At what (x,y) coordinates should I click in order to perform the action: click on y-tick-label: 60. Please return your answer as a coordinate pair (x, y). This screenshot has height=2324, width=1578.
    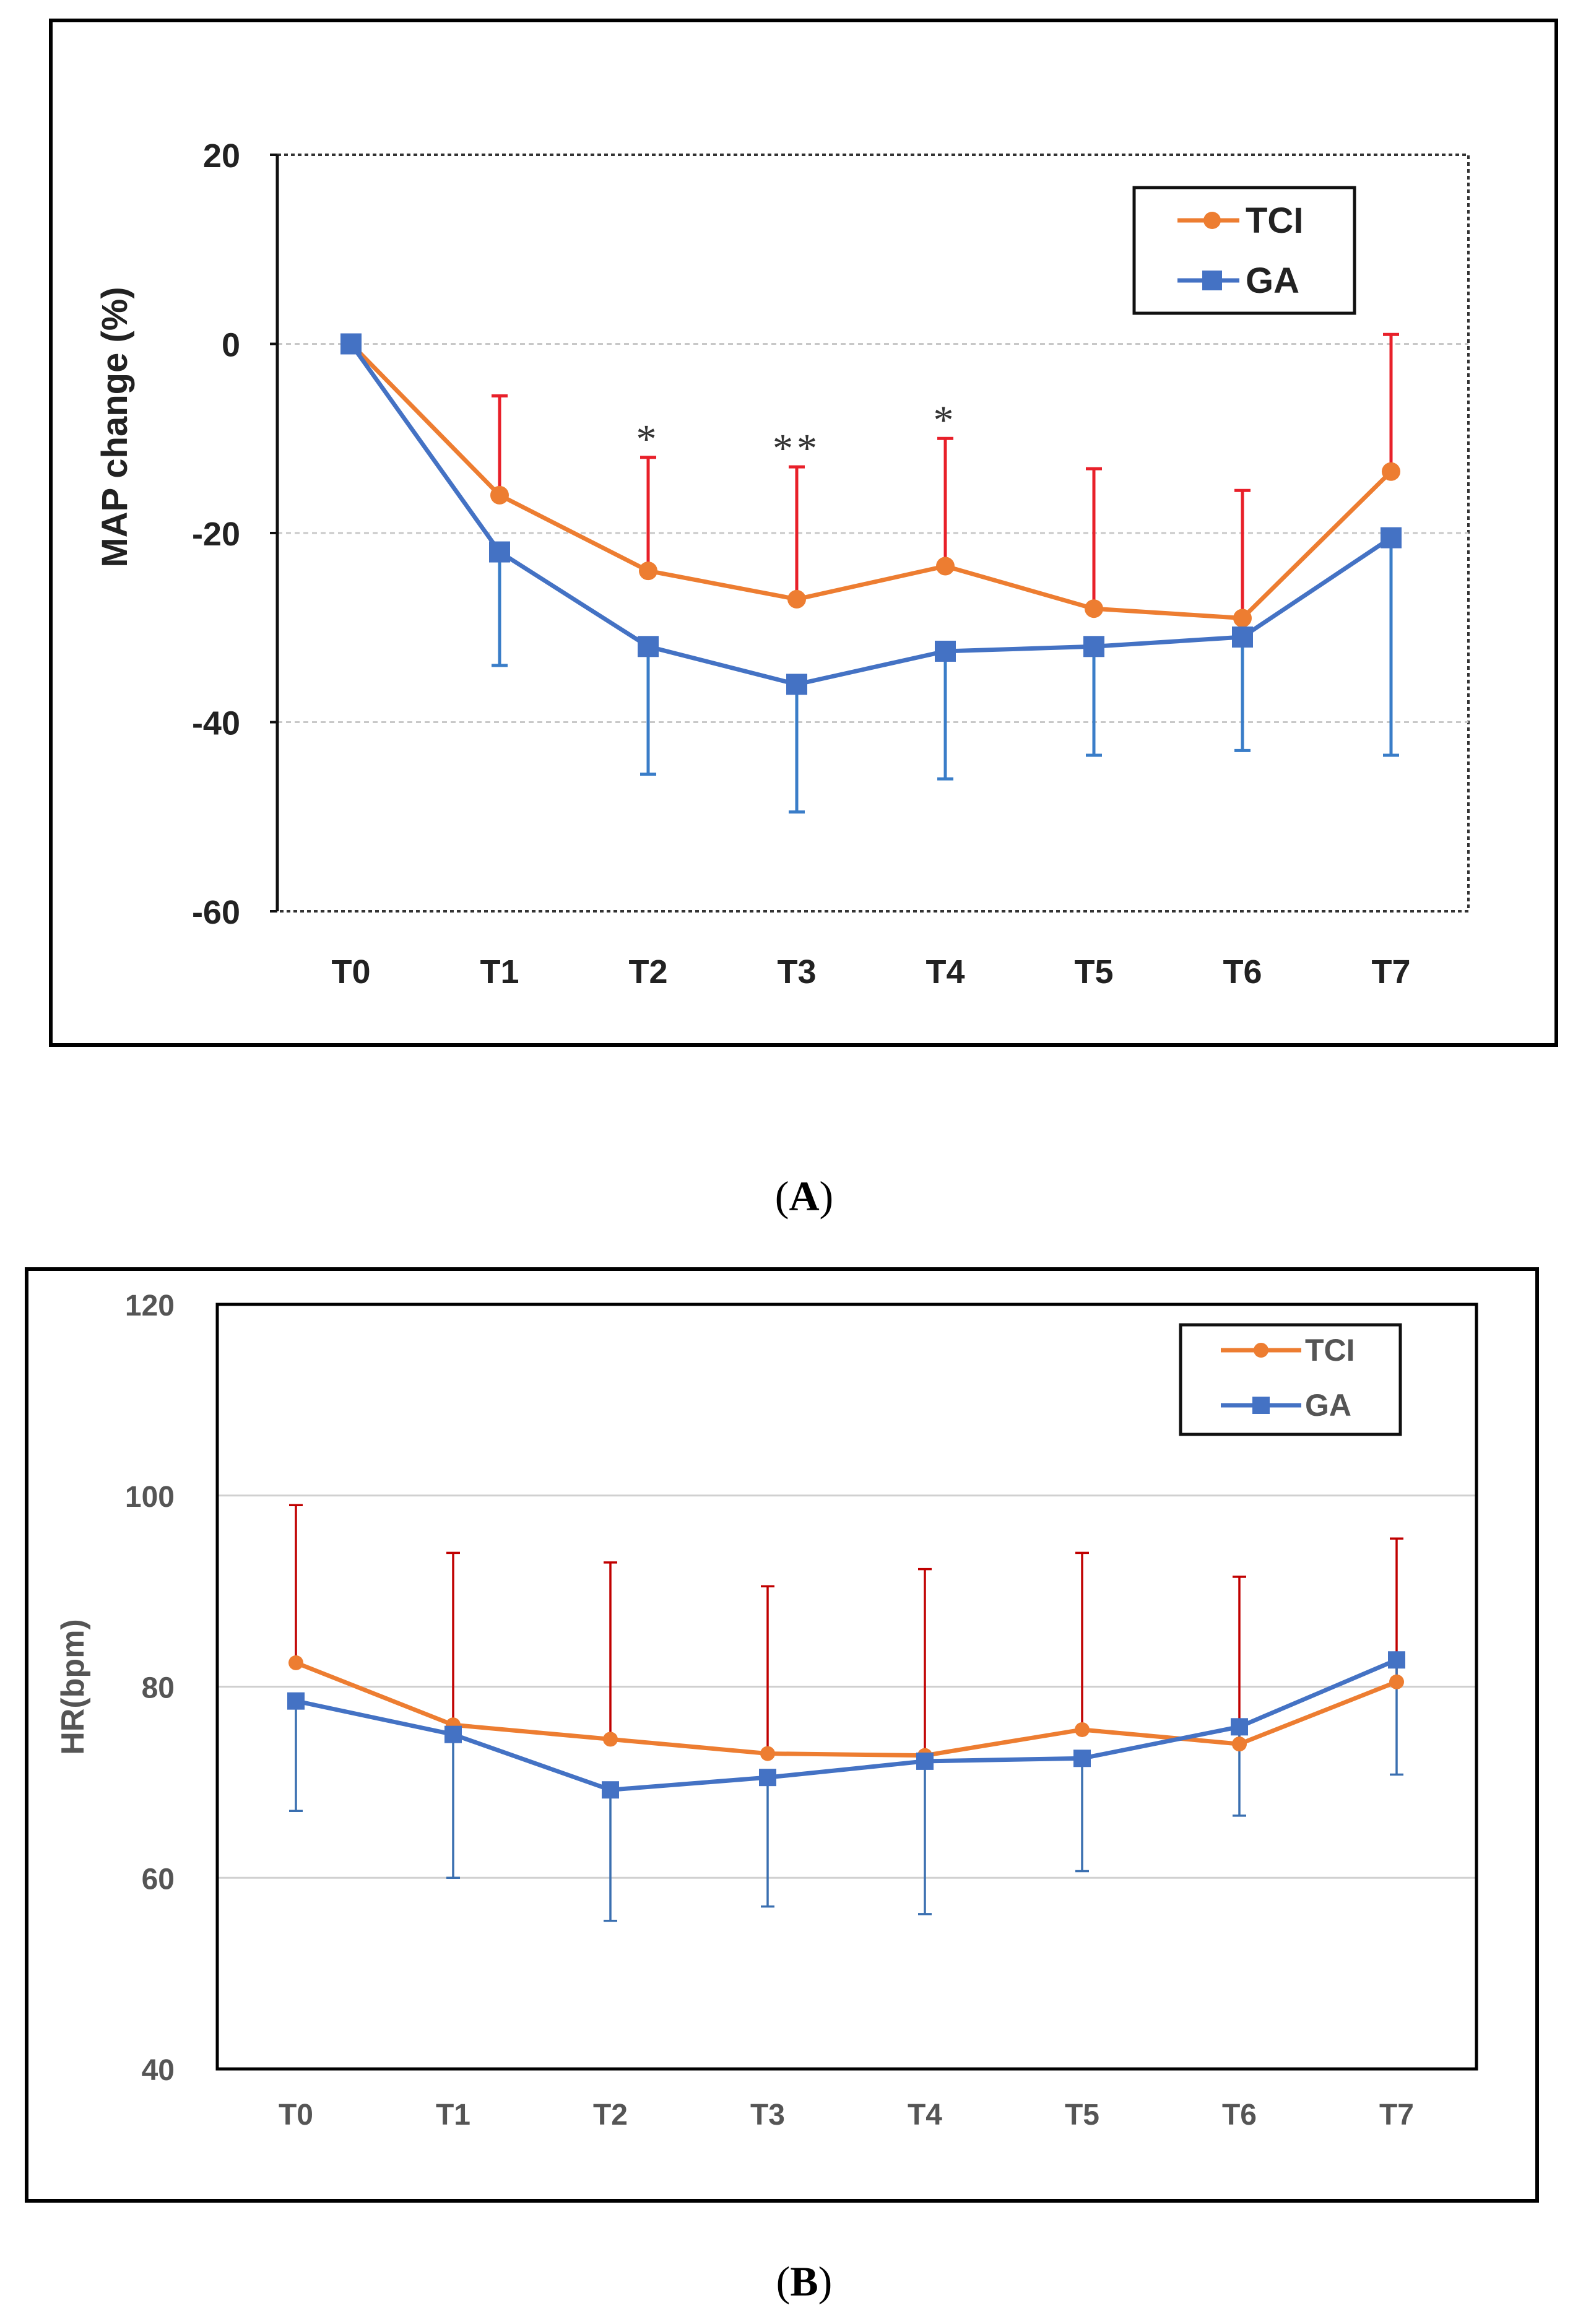
    Looking at the image, I should click on (158, 1879).